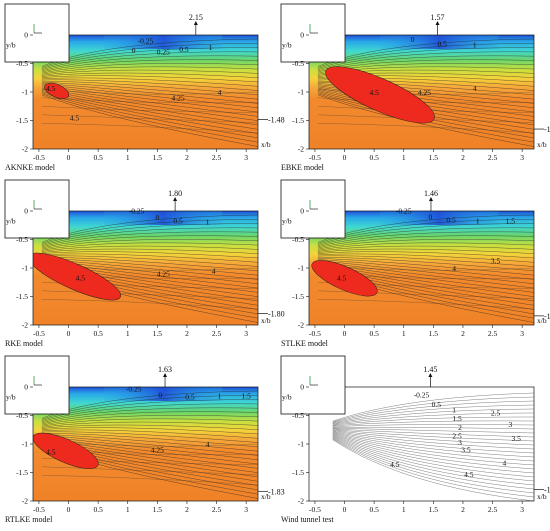  I want to click on x-tick-label: 2, so click(463, 157).